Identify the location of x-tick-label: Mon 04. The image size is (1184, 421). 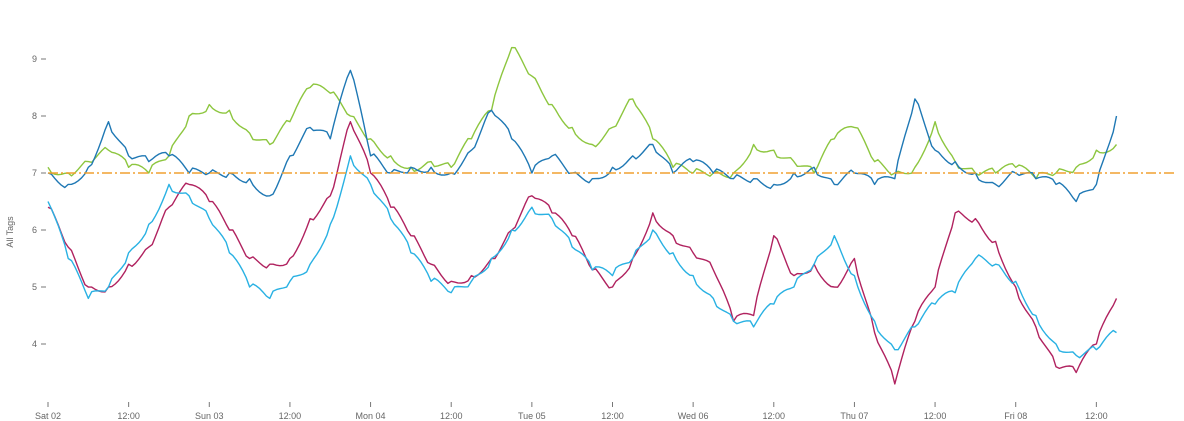
(371, 416).